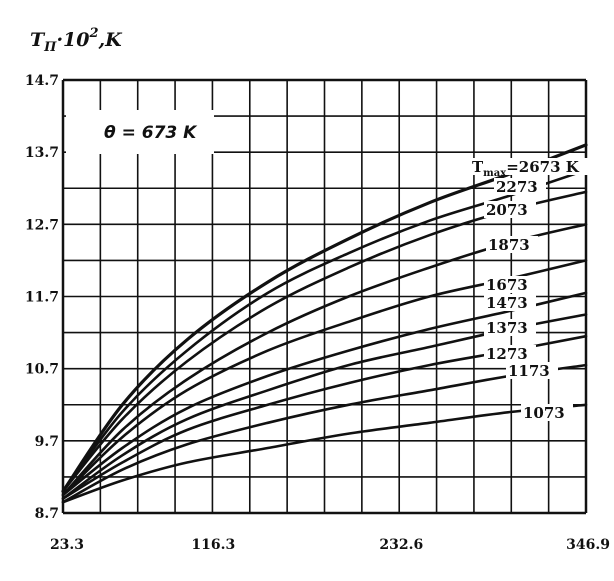  I want to click on curve-label-1873: 1873, so click(509, 245).